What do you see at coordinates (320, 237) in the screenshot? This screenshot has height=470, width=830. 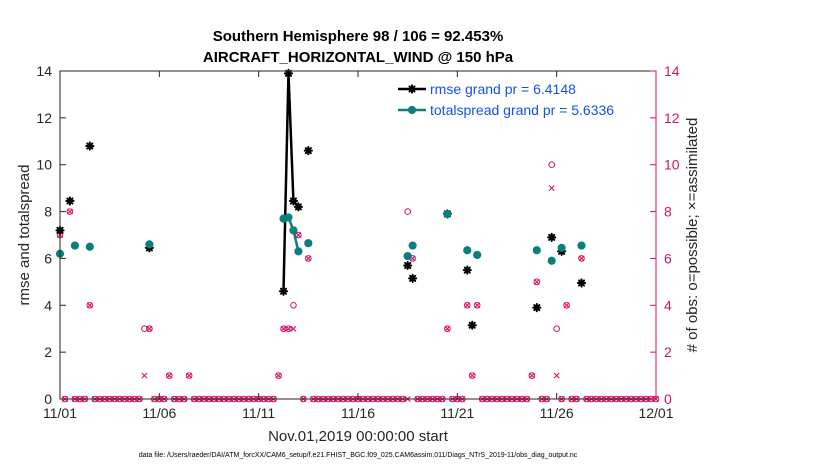 I see `totalspread-series` at bounding box center [320, 237].